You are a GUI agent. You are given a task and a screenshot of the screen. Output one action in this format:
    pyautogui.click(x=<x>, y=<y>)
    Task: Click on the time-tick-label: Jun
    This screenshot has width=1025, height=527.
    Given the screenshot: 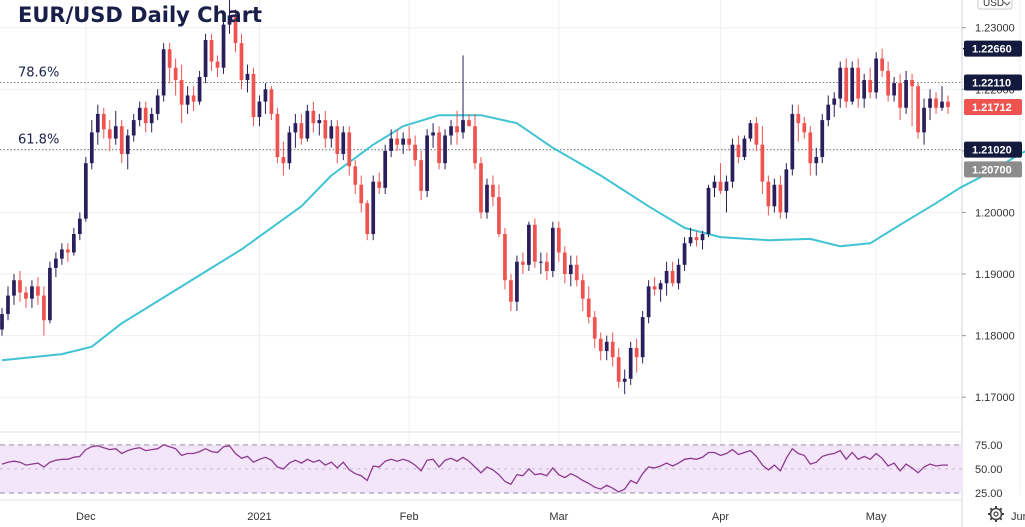 What is the action you would take?
    pyautogui.click(x=1018, y=517)
    